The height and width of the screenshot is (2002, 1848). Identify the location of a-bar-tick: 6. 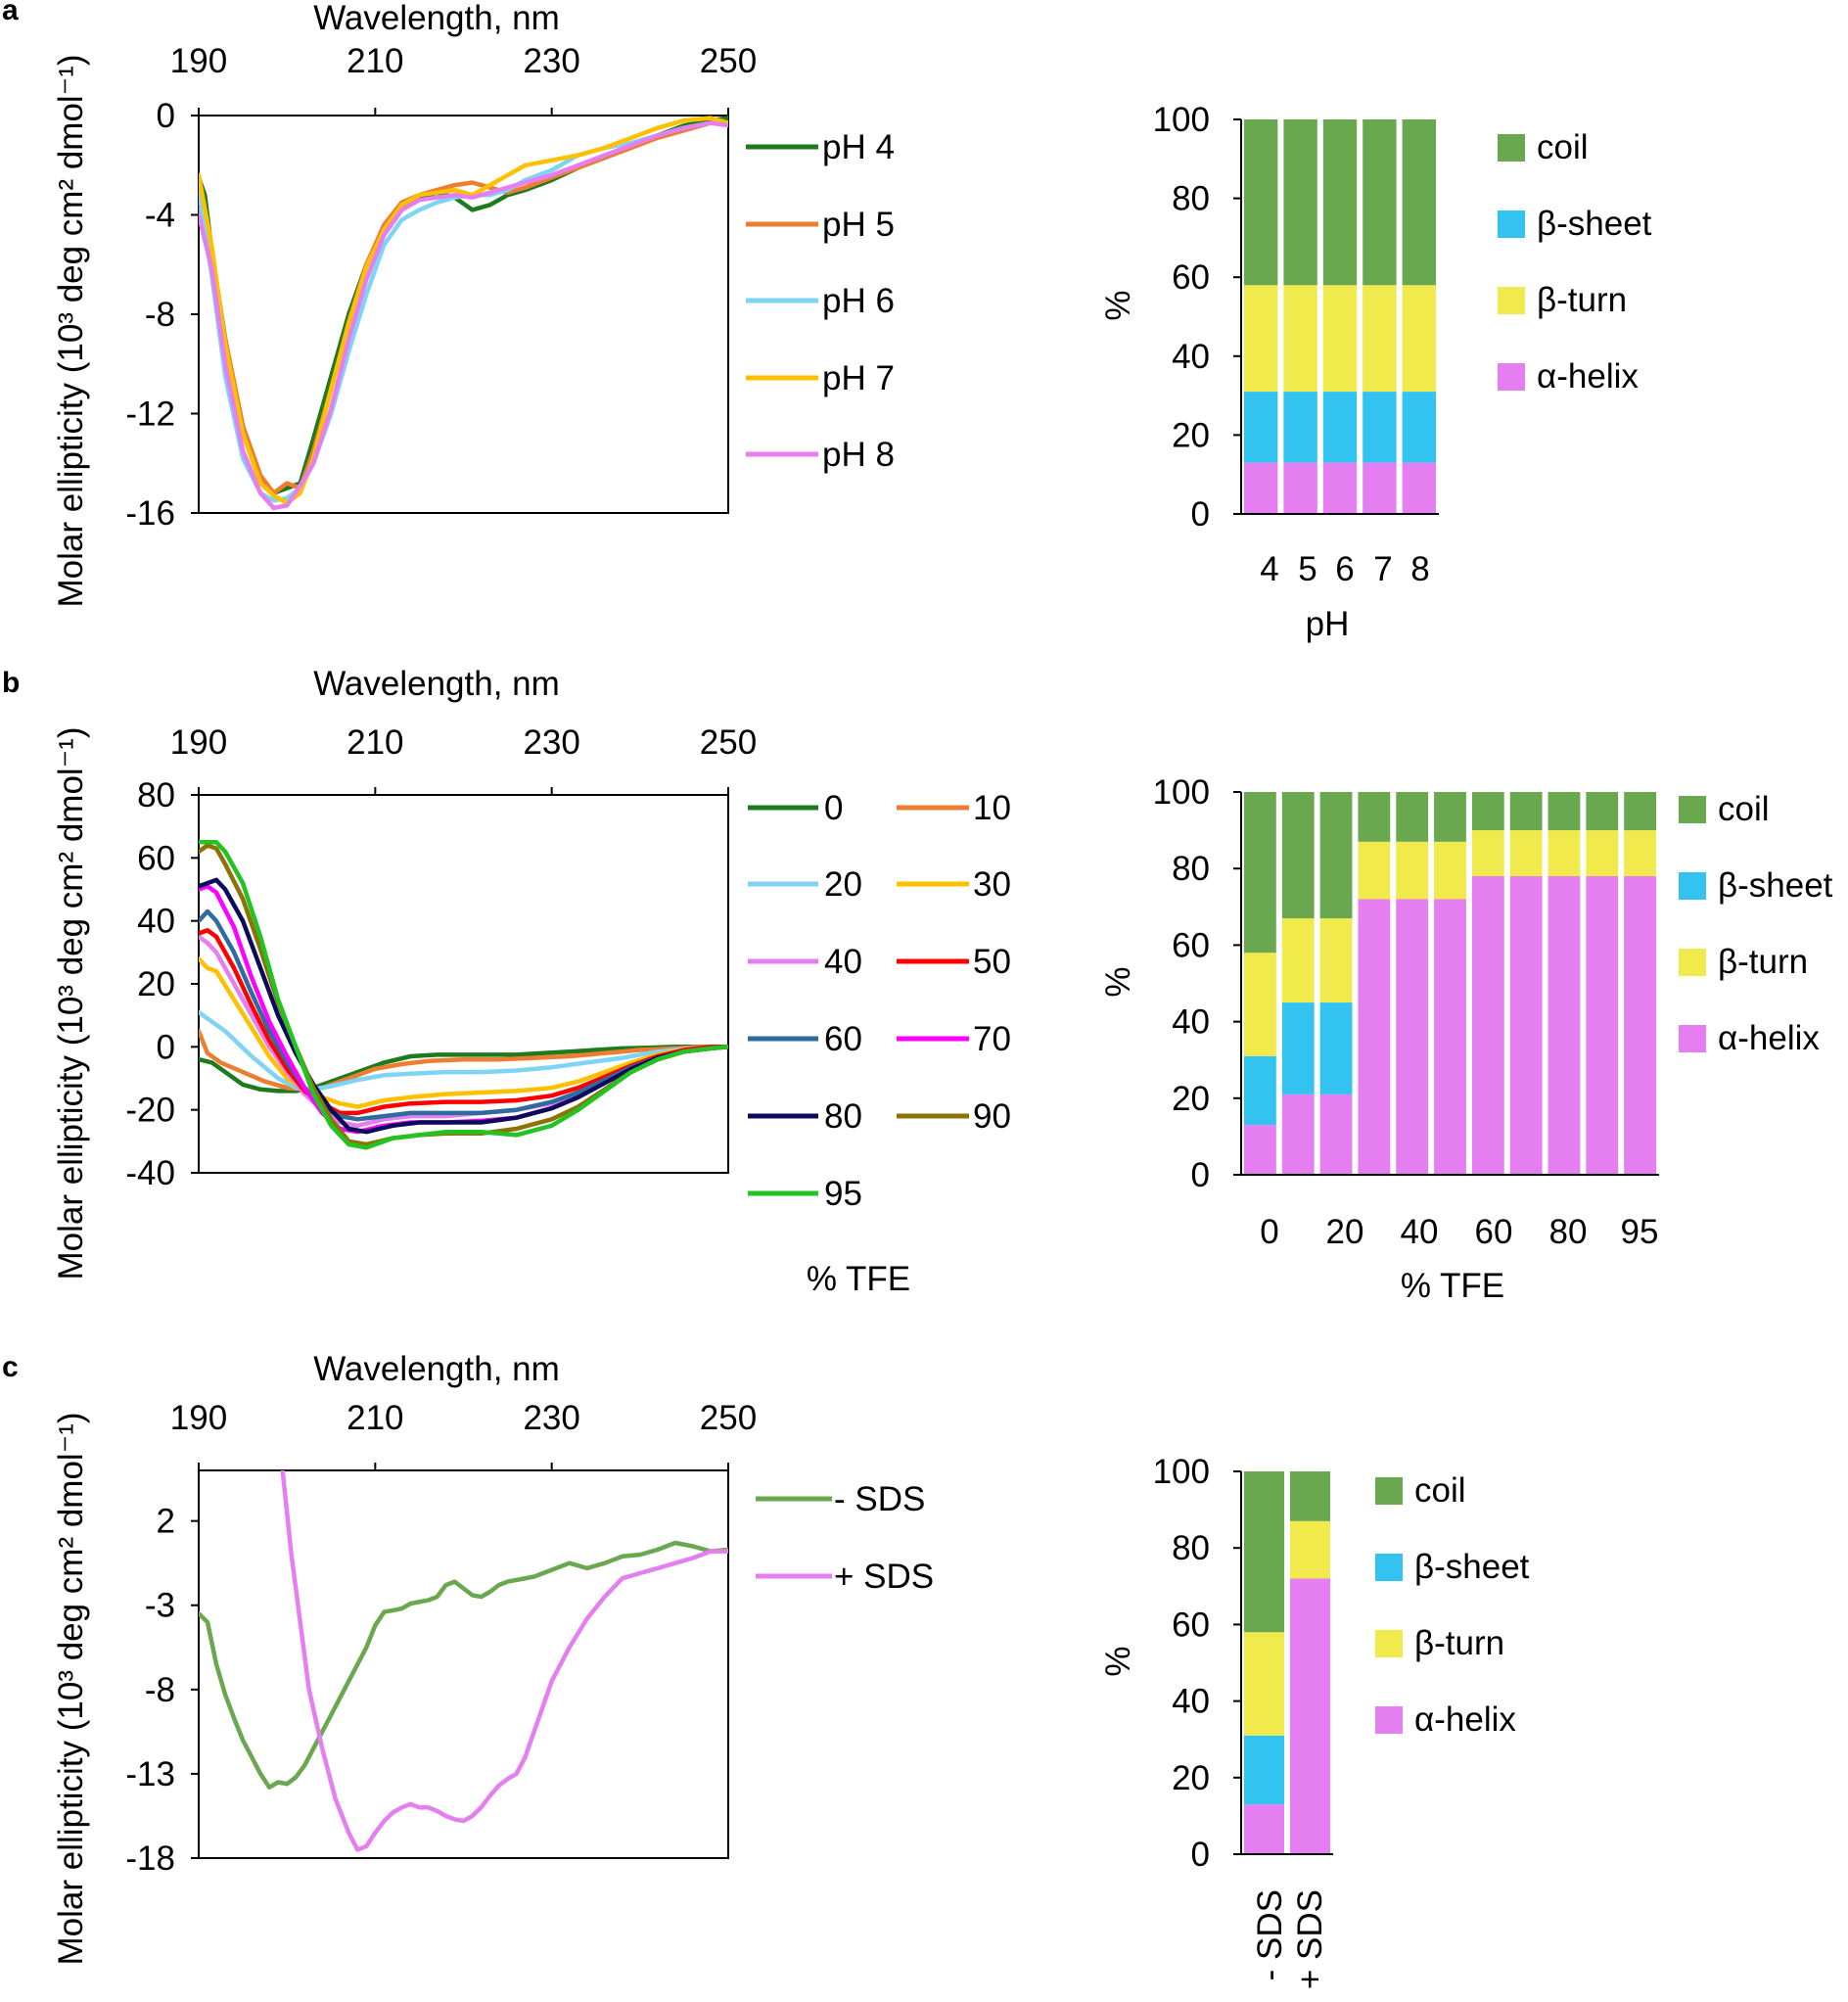
(1344, 569).